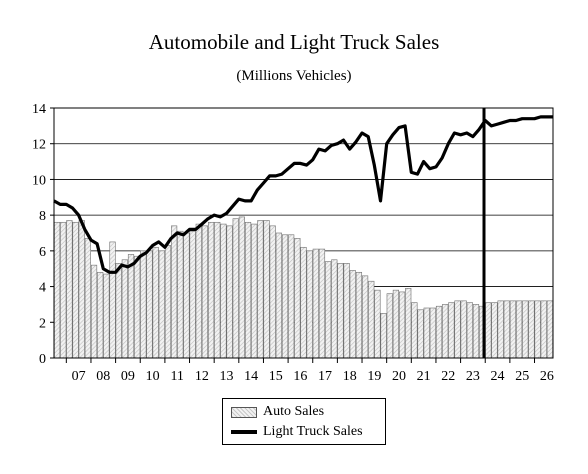 This screenshot has height=474, width=588. What do you see at coordinates (313, 431) in the screenshot?
I see `legend-label-light-truck-sales: Light Truck Sales` at bounding box center [313, 431].